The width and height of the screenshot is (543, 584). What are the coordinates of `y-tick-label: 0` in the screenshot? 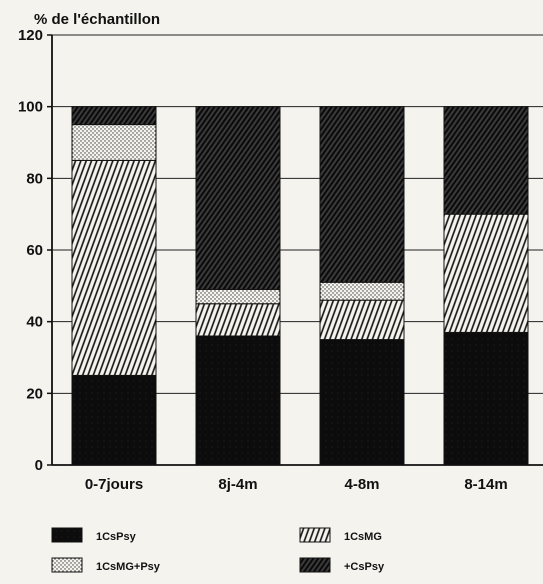 It's located at (39, 465).